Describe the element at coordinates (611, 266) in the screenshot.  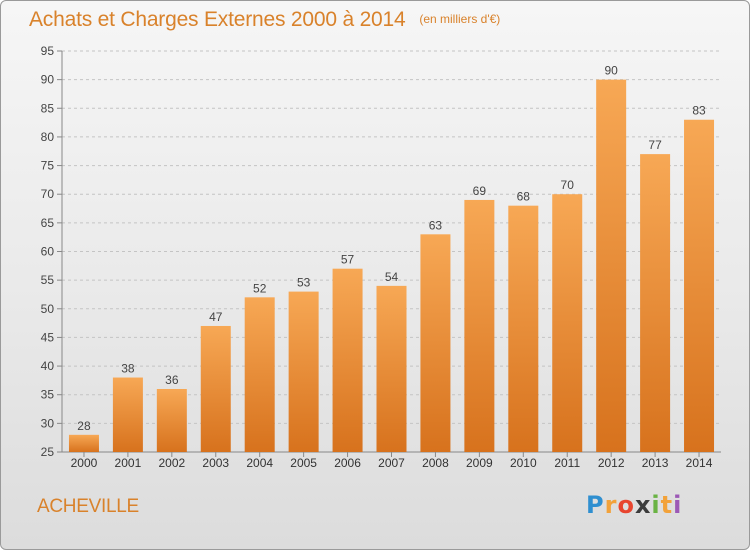
I see `bar-2012` at that location.